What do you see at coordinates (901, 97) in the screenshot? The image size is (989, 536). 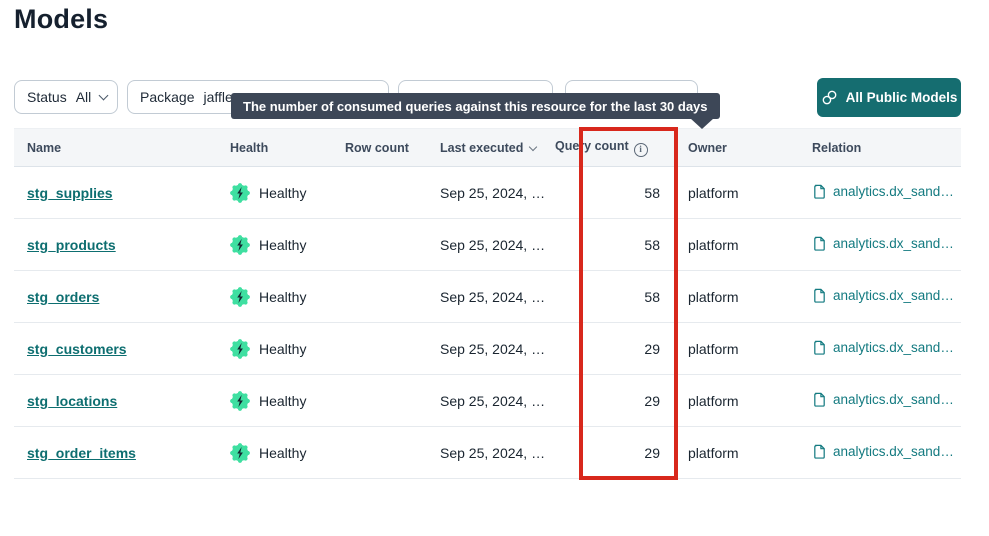 I see `all-public-models-label: All Public Models` at bounding box center [901, 97].